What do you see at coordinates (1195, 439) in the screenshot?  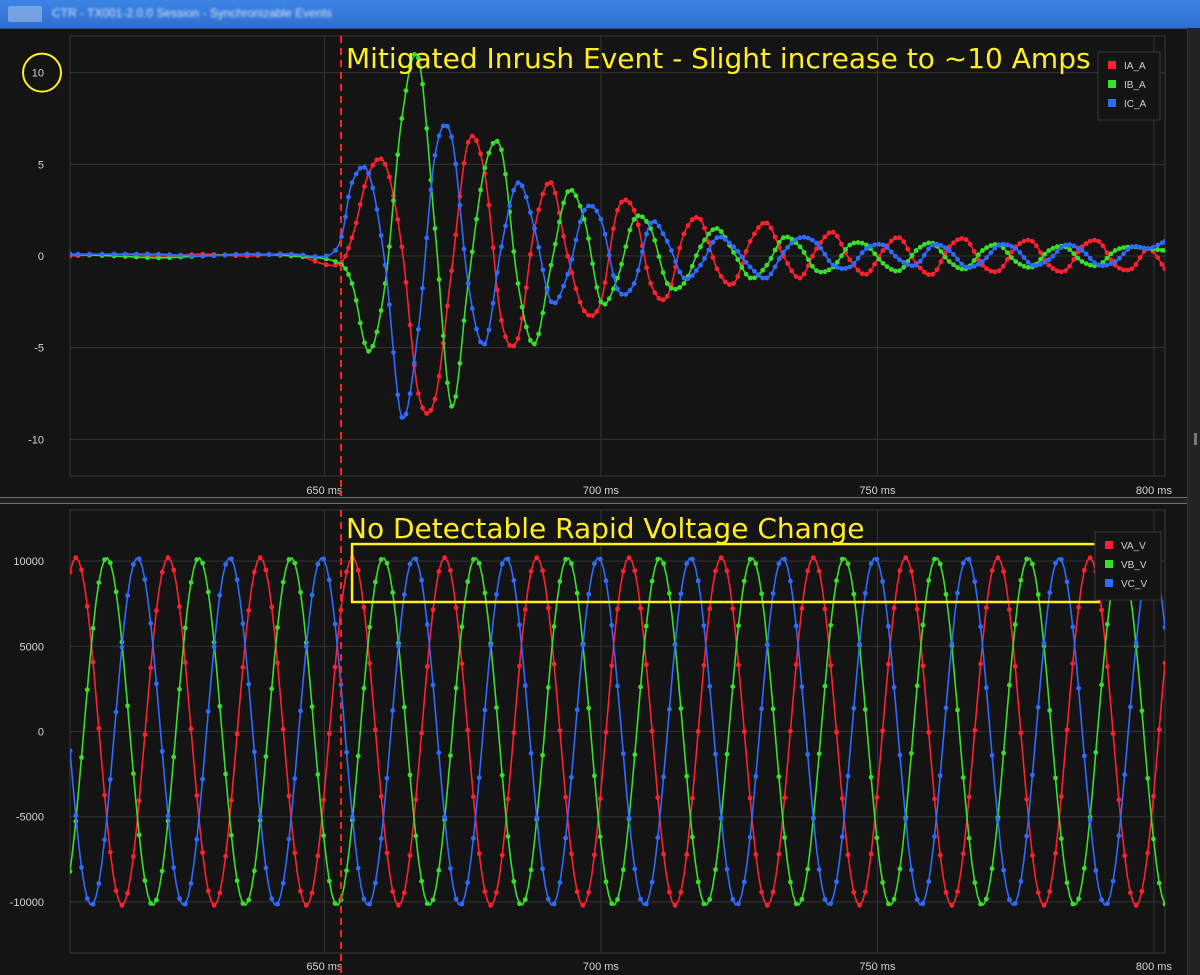 I see `scrollbar-thumb` at bounding box center [1195, 439].